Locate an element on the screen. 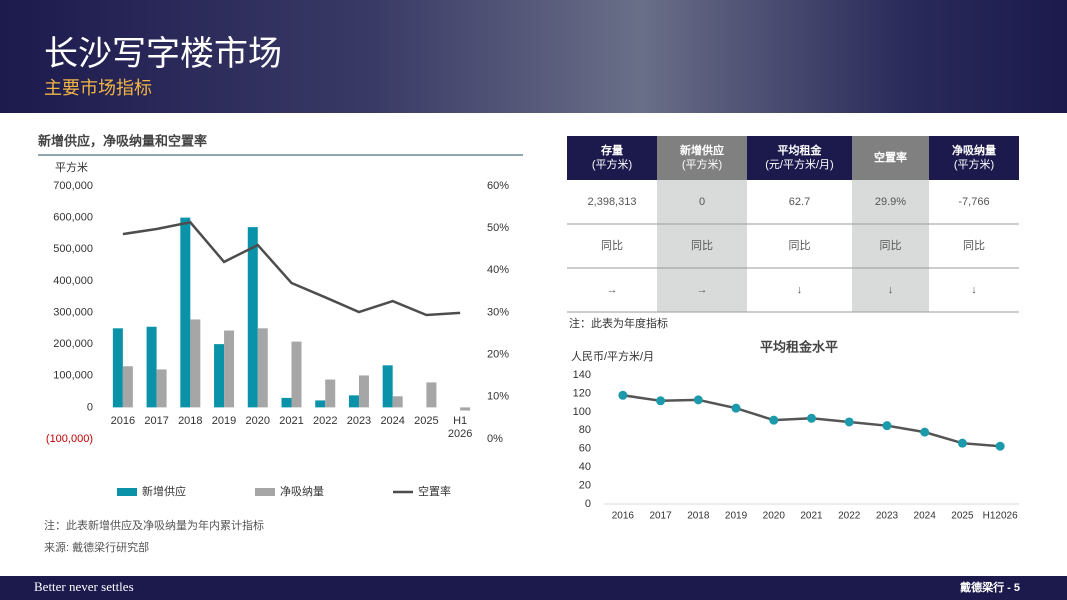  y-tick-label: 100 is located at coordinates (582, 412).